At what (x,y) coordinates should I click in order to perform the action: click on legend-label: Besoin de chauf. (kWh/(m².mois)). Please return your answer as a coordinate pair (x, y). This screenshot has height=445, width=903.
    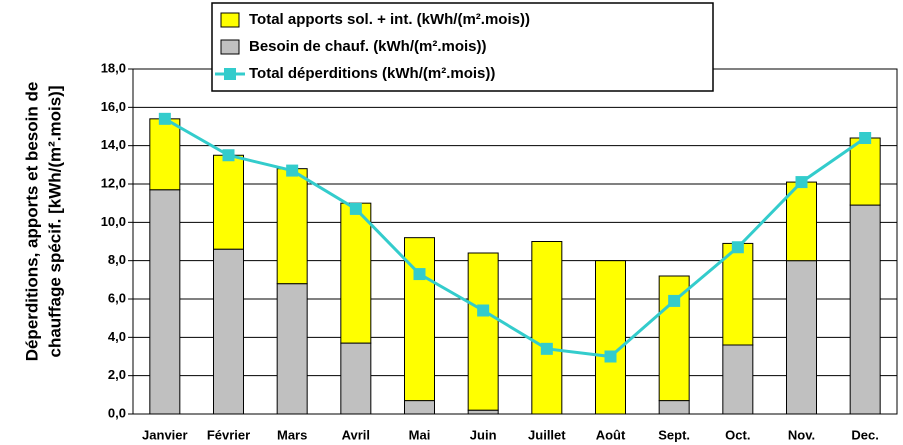
    Looking at the image, I should click on (368, 46).